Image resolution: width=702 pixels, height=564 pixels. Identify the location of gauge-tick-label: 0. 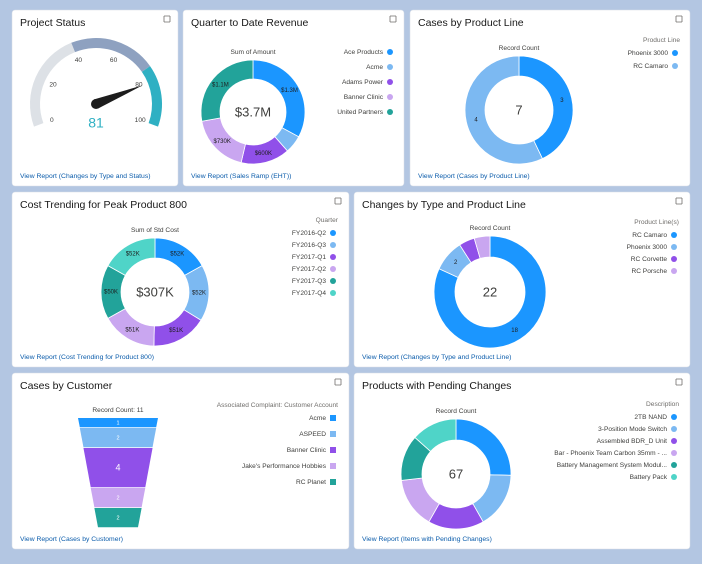
(52, 120).